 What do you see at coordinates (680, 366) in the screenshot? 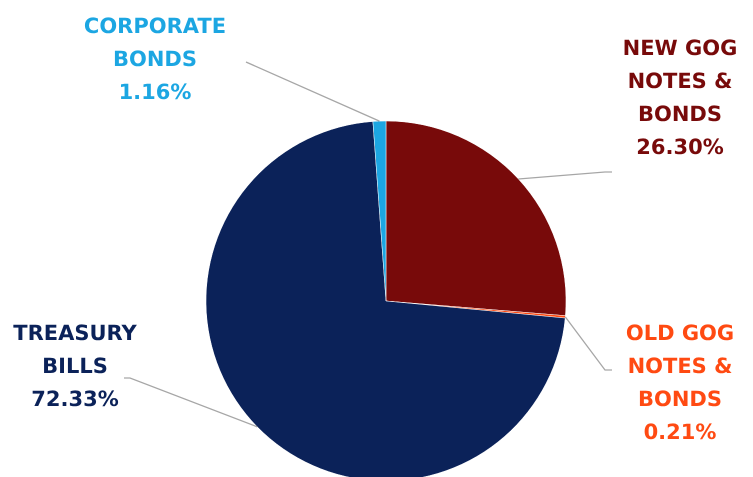
I see `slice-label: OLD GOG NOTES & BONDS` at bounding box center [680, 366].